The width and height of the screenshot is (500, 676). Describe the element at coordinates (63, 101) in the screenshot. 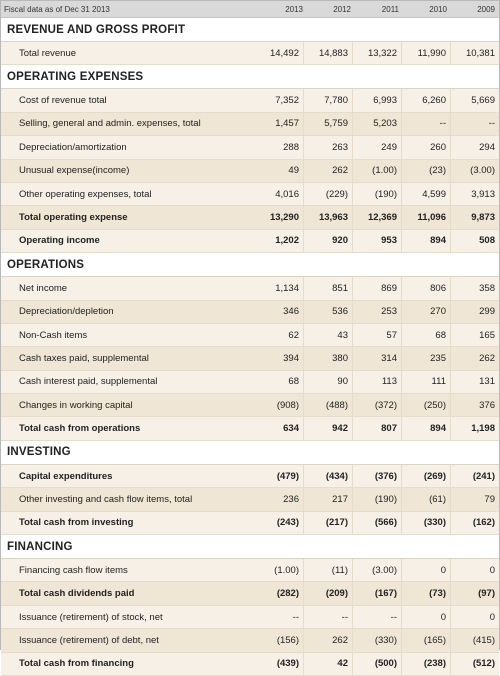

I see `row-label: Cost of revenue total` at that location.